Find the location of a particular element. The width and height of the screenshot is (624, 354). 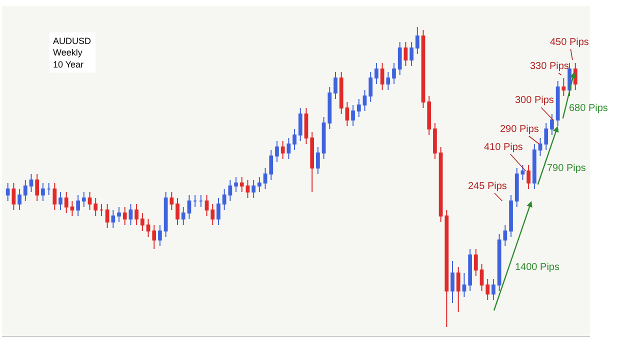

annotation: 450 Pips is located at coordinates (569, 42).